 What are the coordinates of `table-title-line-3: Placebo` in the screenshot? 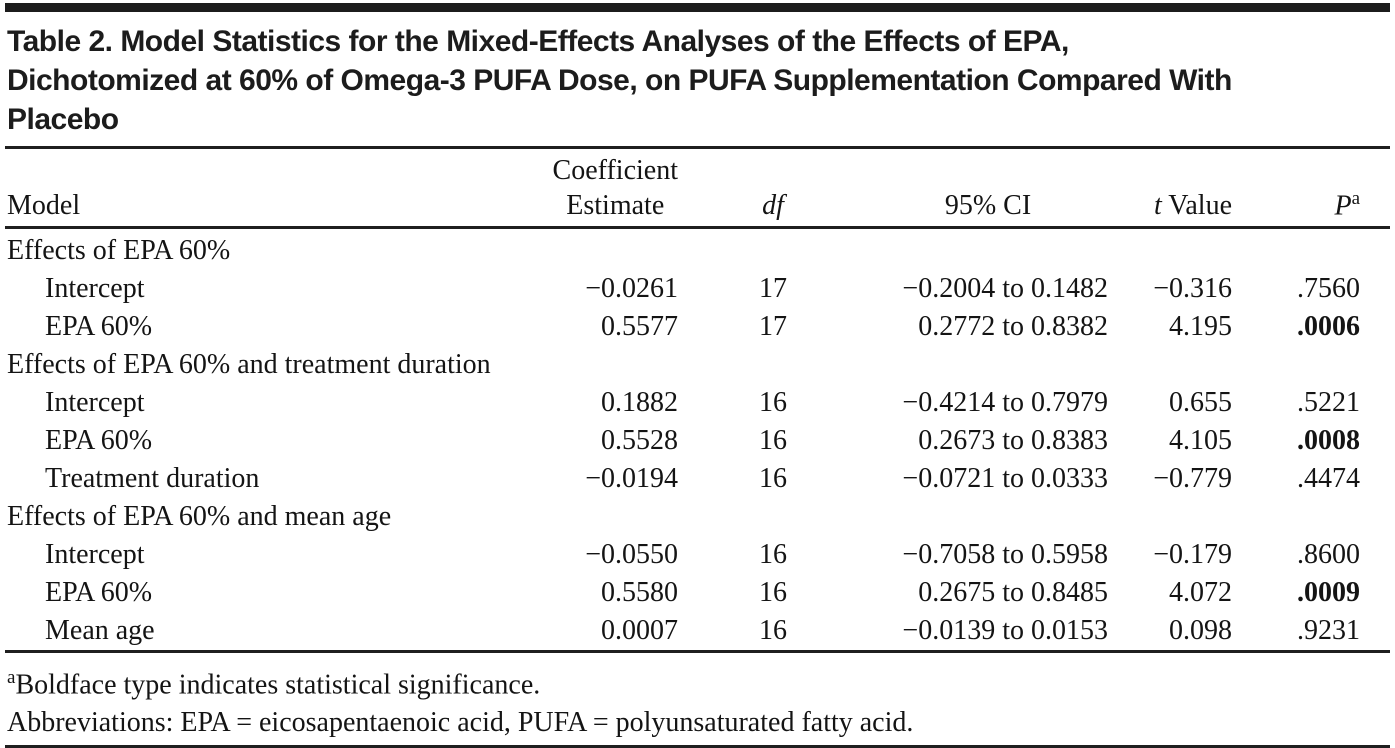 It's located at (63, 119).